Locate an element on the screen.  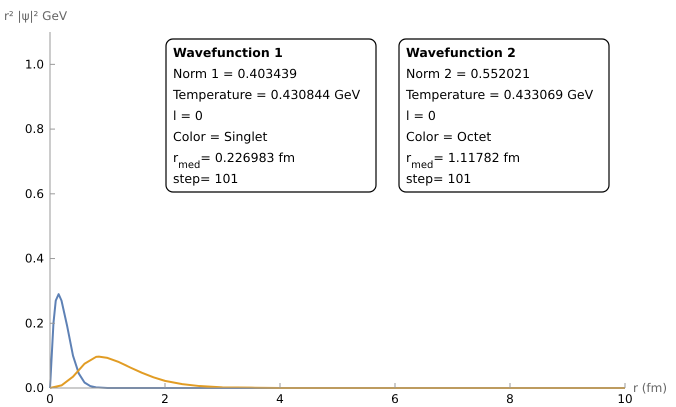
y-tick-label: 0.2 is located at coordinates (34, 323).